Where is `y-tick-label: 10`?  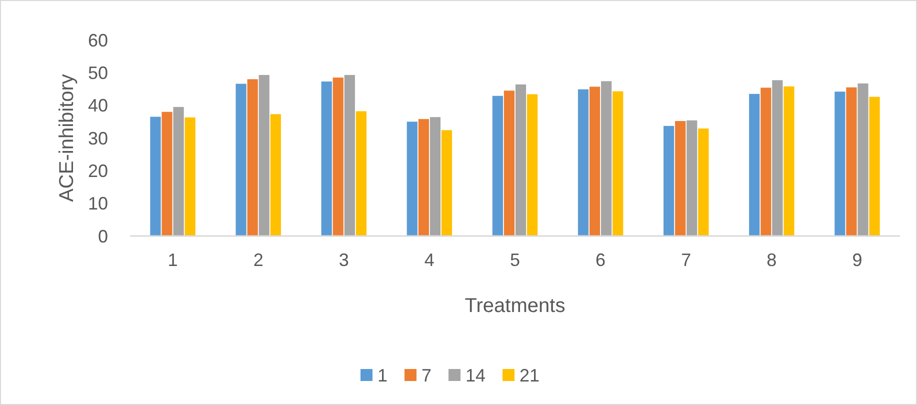
y-tick-label: 10 is located at coordinates (98, 204).